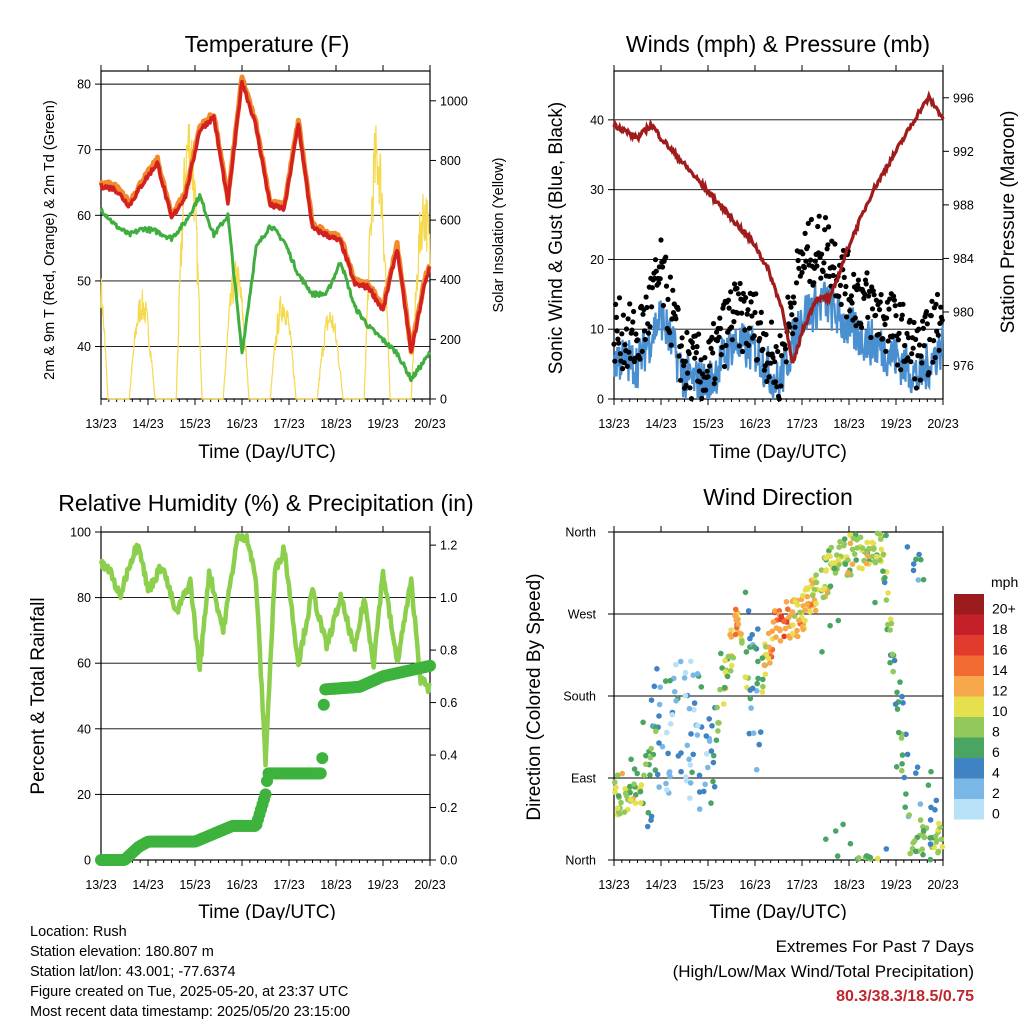  Describe the element at coordinates (754, 885) in the screenshot. I see `direction-xtick-label: 16/23` at that location.